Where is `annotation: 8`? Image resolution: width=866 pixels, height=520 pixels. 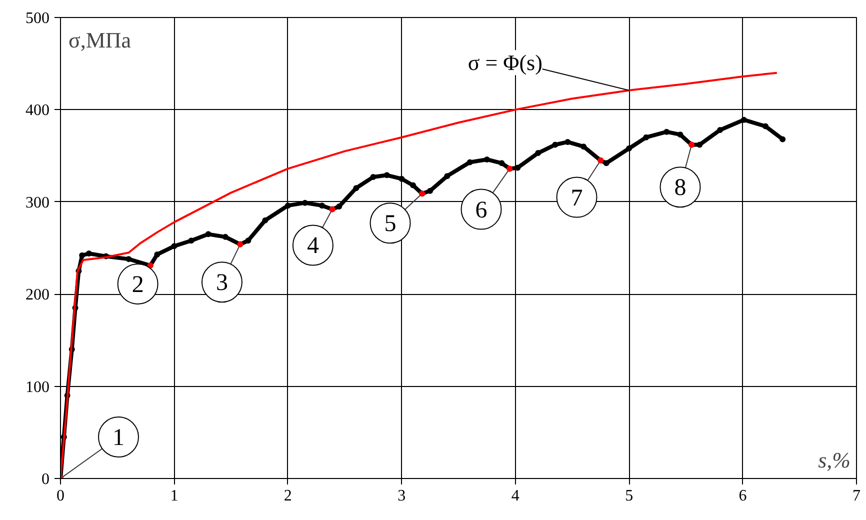 annotation: 8 is located at coordinates (680, 188).